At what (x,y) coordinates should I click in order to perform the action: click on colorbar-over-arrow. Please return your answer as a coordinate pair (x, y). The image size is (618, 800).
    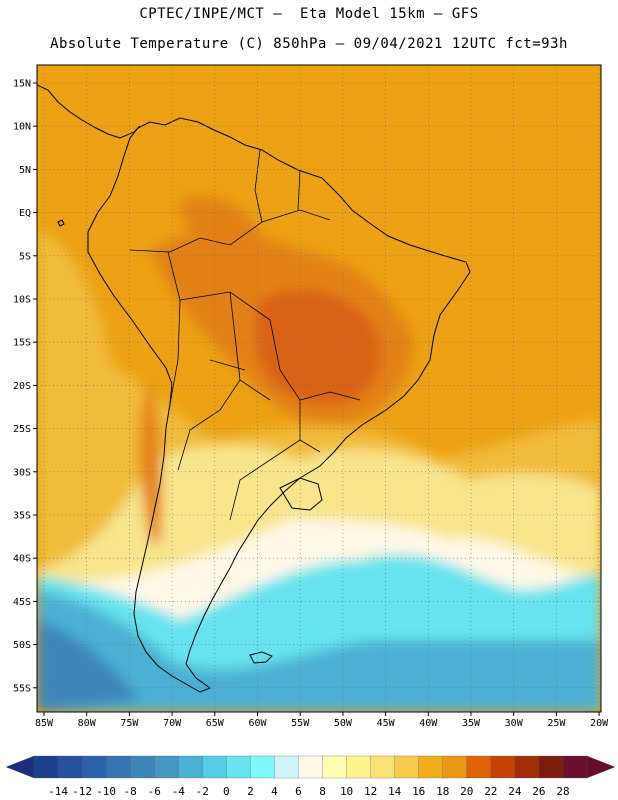
    Looking at the image, I should click on (601, 767).